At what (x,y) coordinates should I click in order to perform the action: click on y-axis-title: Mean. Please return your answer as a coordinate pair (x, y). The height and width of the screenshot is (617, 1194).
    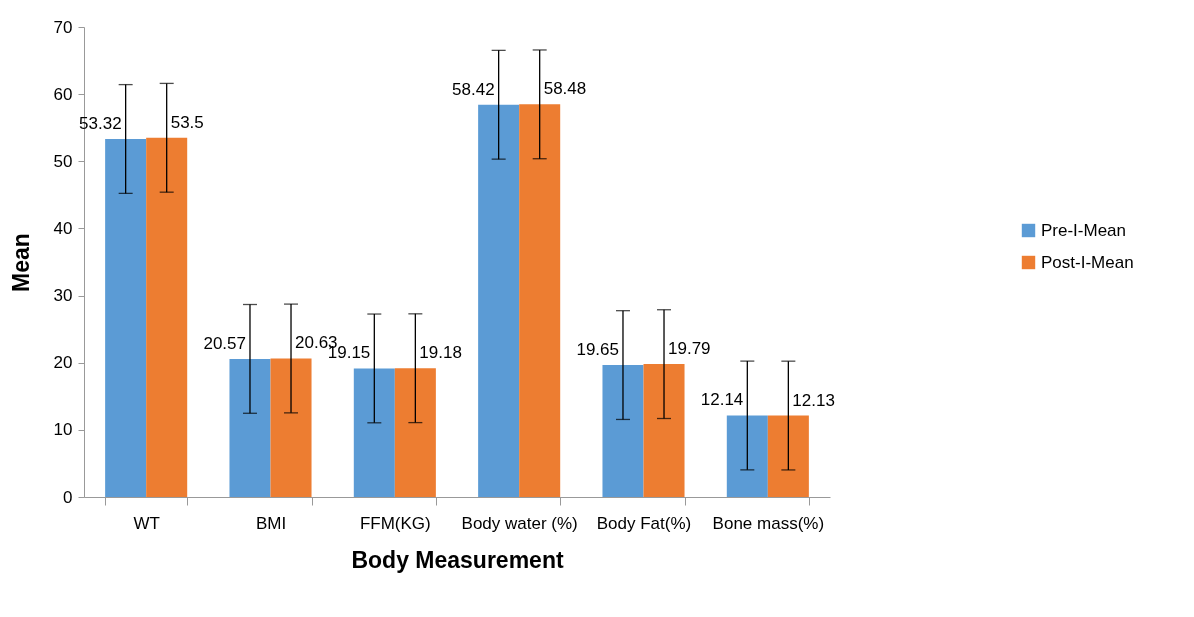
    Looking at the image, I should click on (20, 262).